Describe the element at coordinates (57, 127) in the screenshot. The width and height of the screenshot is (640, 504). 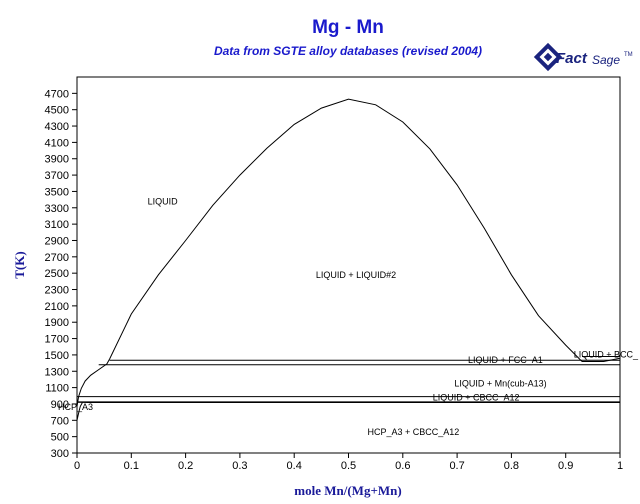
I see `y-tick-label: 4300` at that location.